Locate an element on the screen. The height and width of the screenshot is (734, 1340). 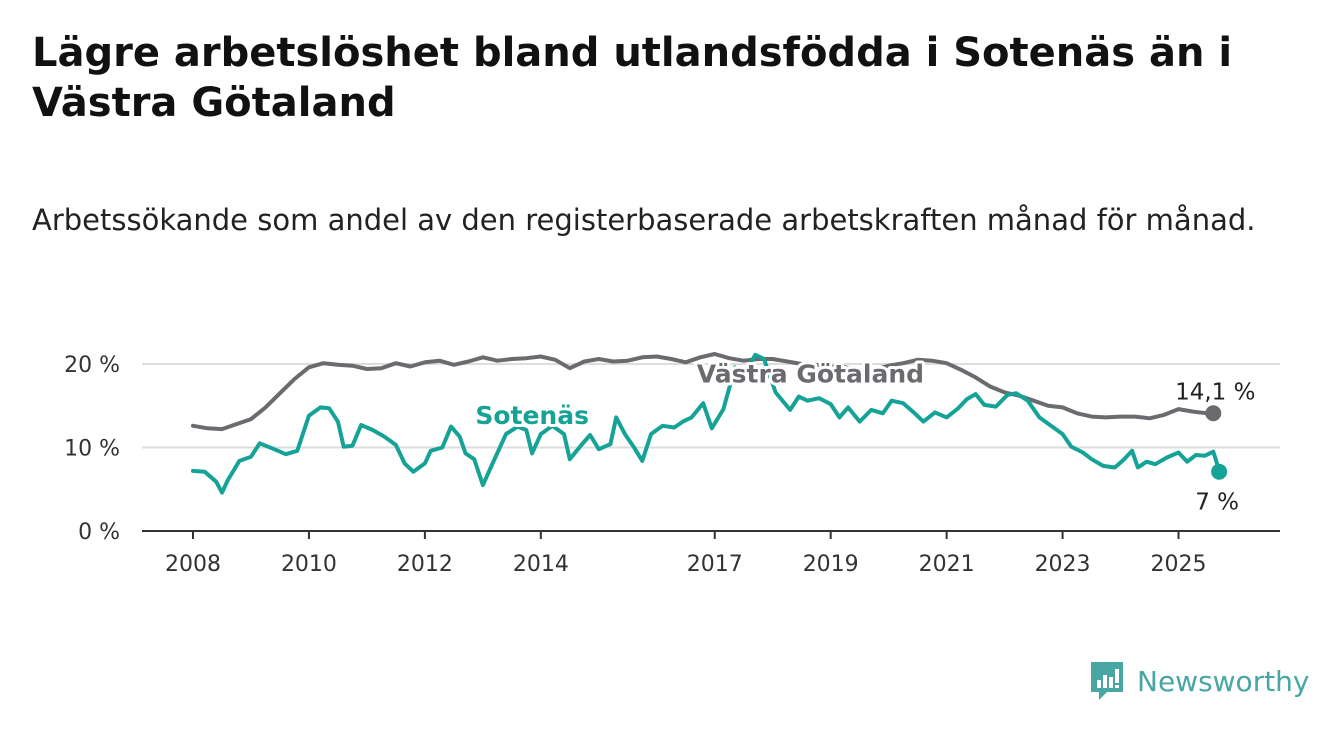
brand-logo: Newsworthy is located at coordinates (1199, 681).